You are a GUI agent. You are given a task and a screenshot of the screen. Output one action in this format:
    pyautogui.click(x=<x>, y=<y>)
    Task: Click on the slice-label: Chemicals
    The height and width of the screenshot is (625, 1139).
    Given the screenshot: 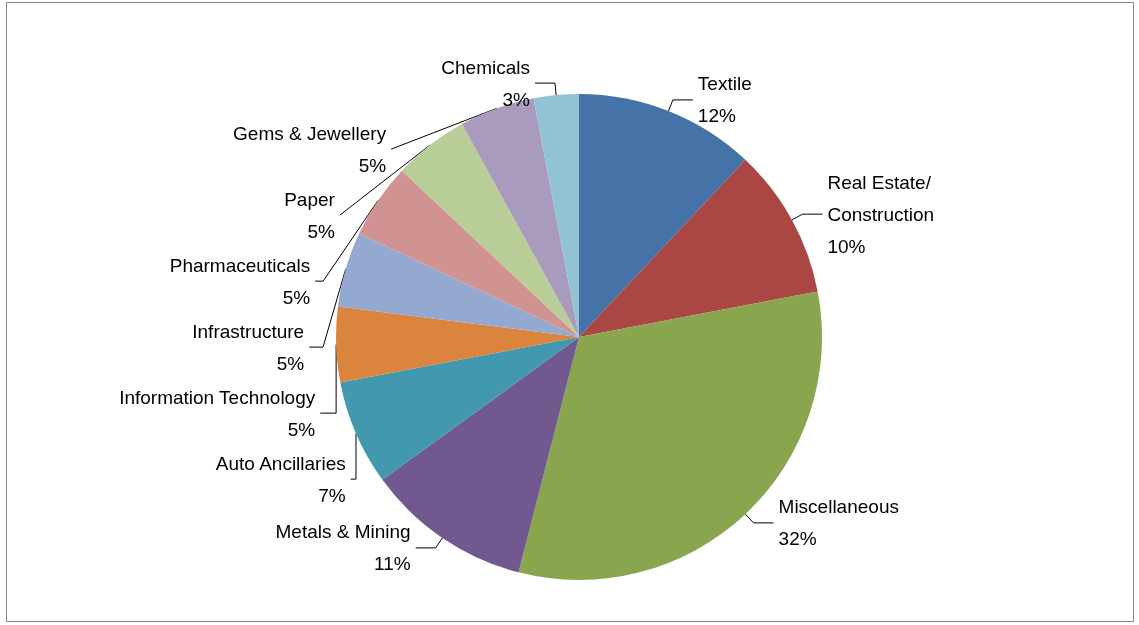 What is the action you would take?
    pyautogui.click(x=485, y=67)
    